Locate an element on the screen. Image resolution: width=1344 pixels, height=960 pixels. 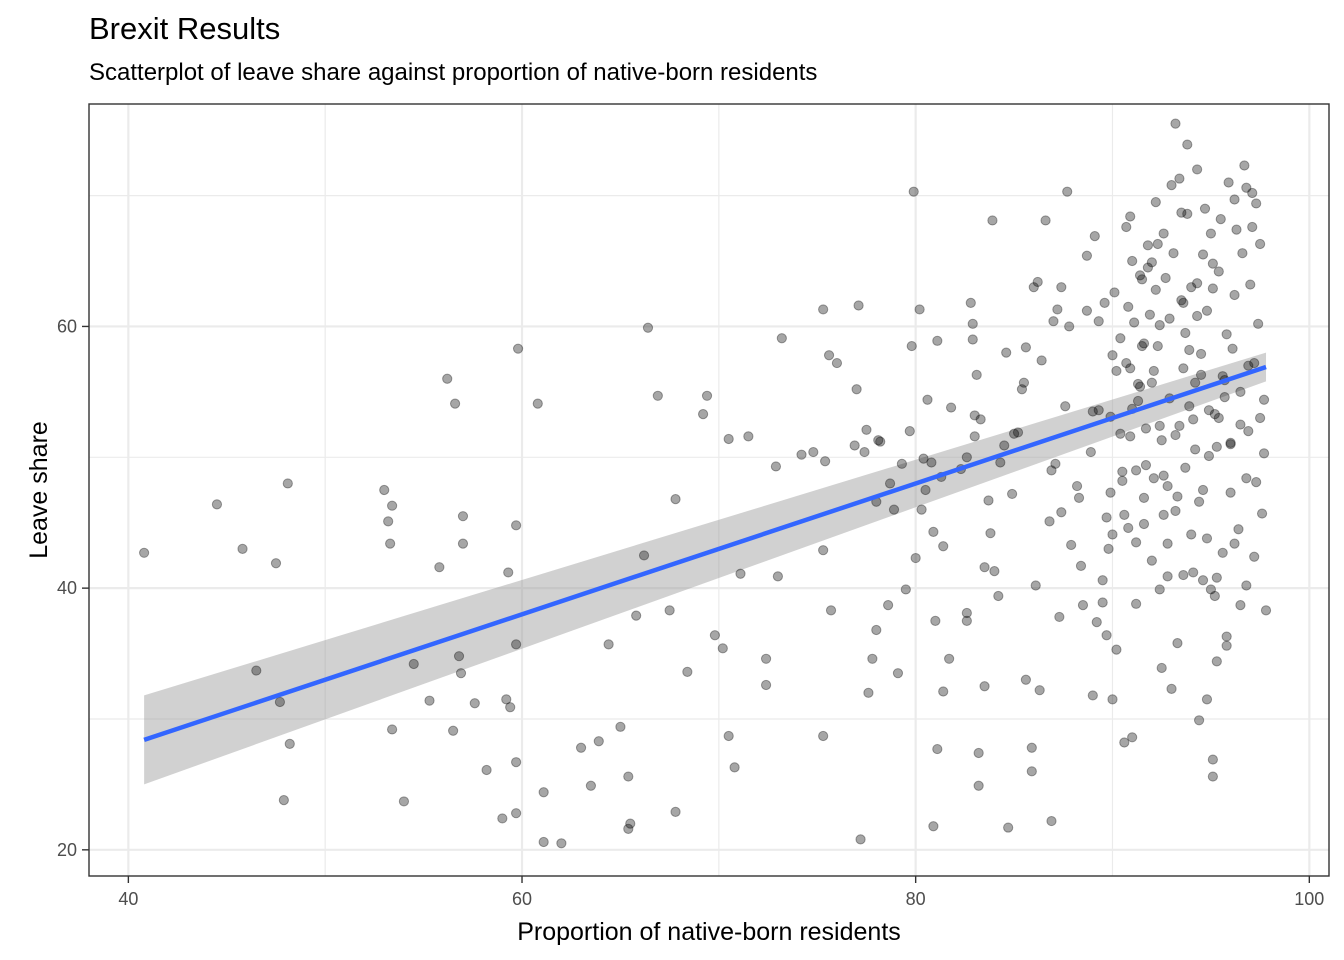
x-tick-label: 80 is located at coordinates (916, 899).